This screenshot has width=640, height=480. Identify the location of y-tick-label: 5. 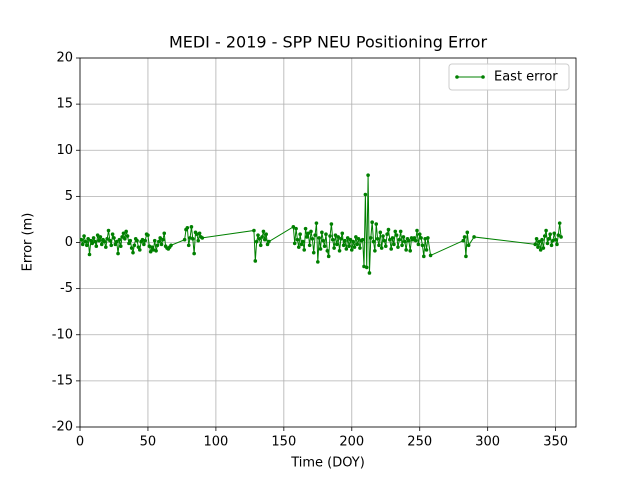
(69, 196).